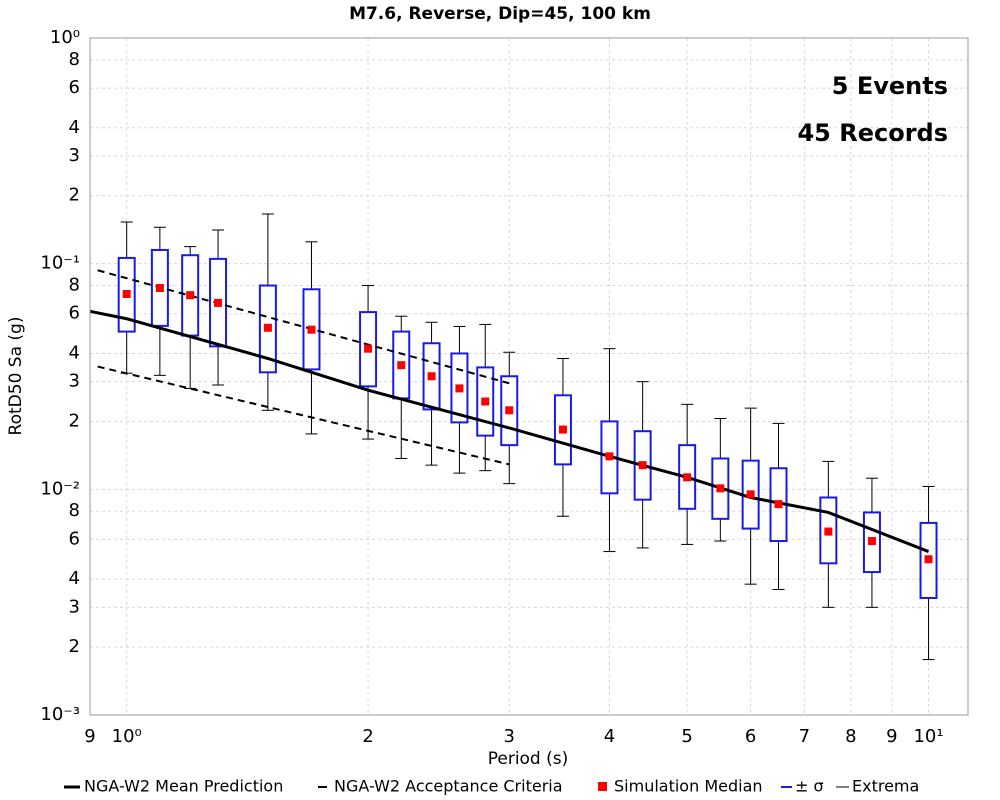 The image size is (1000, 800). I want to click on x-tick-label: 7, so click(804, 736).